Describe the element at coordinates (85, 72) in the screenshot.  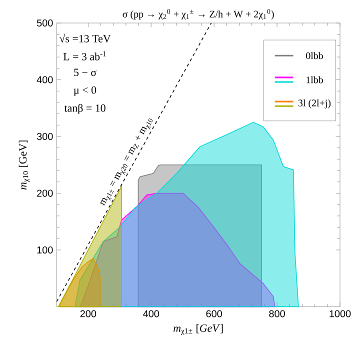
I see `annotation: 5 − σ` at that location.